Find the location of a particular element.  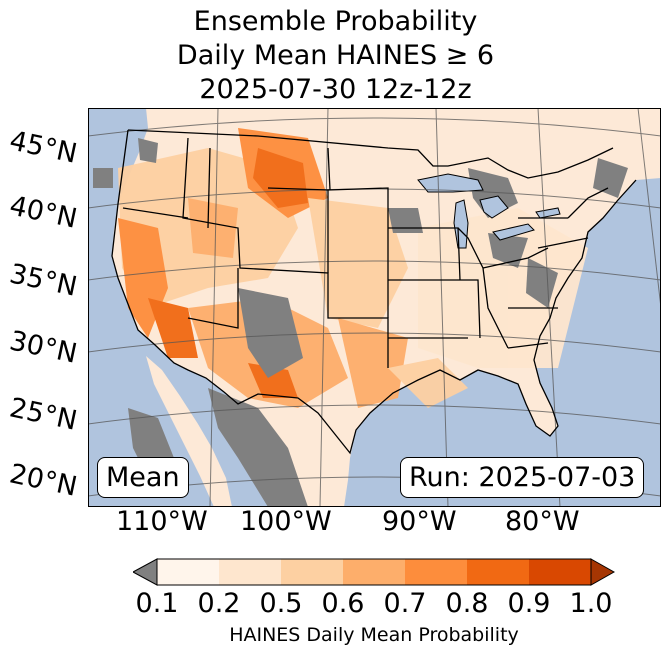

map-title-line-3: 2025-07-30 12z-12z is located at coordinates (335, 89).